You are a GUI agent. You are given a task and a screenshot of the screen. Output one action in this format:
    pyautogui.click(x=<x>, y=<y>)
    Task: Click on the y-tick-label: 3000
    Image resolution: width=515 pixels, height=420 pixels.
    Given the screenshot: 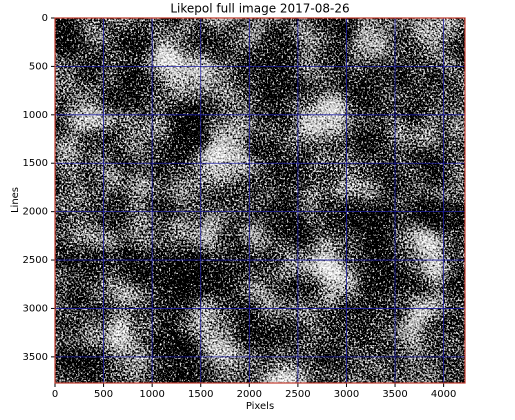 What is the action you would take?
    pyautogui.click(x=35, y=308)
    